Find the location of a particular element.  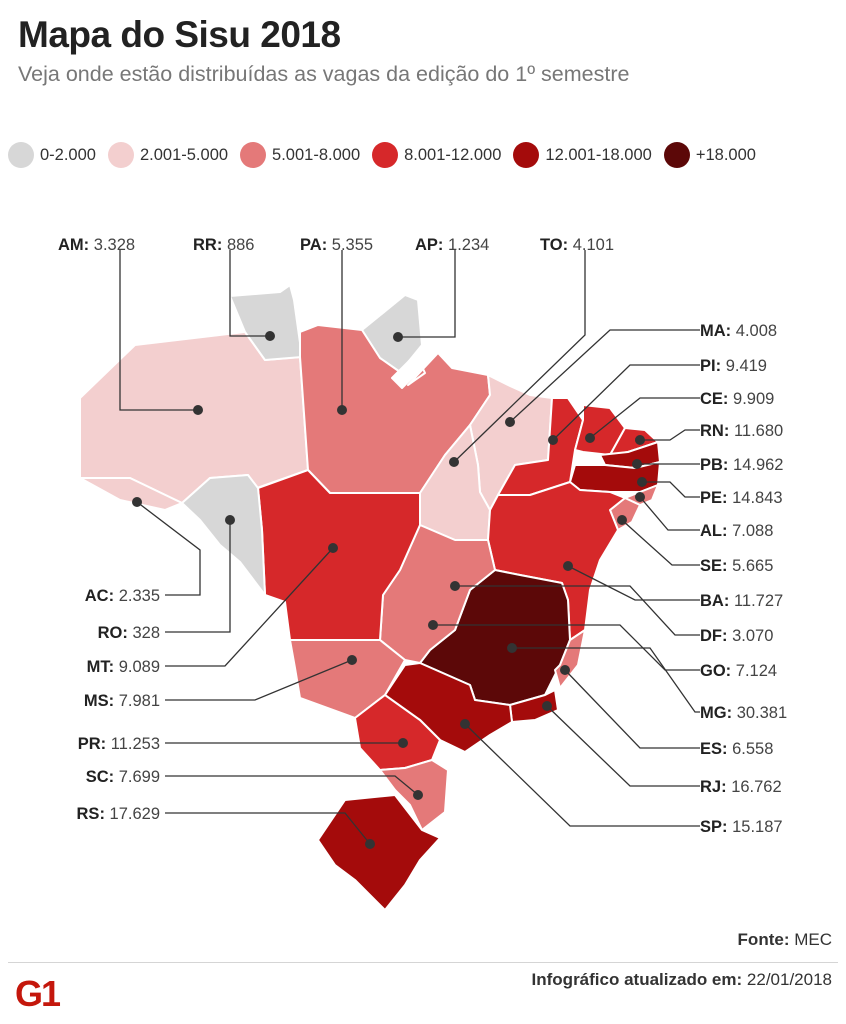

state-value: 4.008 is located at coordinates (756, 331).